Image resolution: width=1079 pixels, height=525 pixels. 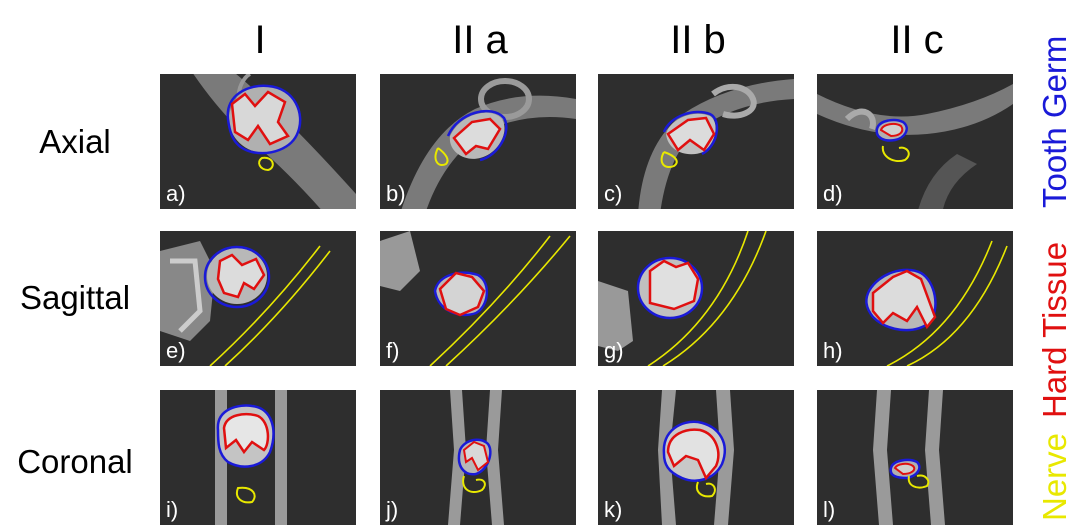 What do you see at coordinates (696, 141) in the screenshot?
I see `panel-axial-IIb: c)` at bounding box center [696, 141].